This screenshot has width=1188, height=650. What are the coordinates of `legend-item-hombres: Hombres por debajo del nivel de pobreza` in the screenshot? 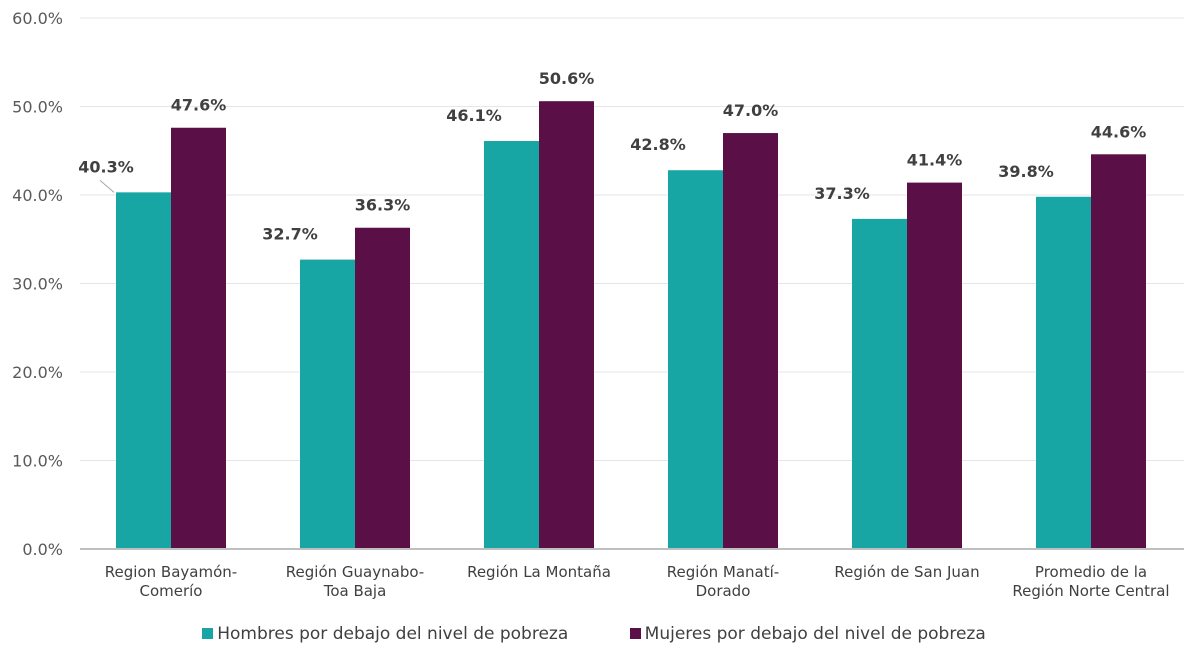 It's located at (385, 634).